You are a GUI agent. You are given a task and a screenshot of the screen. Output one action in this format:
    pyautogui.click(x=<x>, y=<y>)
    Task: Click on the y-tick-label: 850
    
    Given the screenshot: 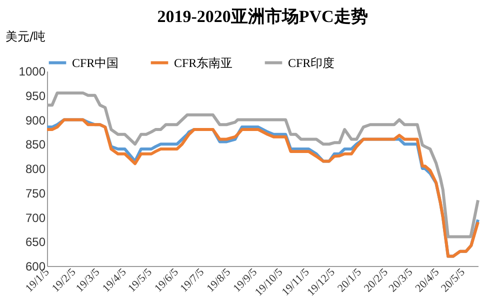 What is the action you would take?
    pyautogui.click(x=35, y=145)
    